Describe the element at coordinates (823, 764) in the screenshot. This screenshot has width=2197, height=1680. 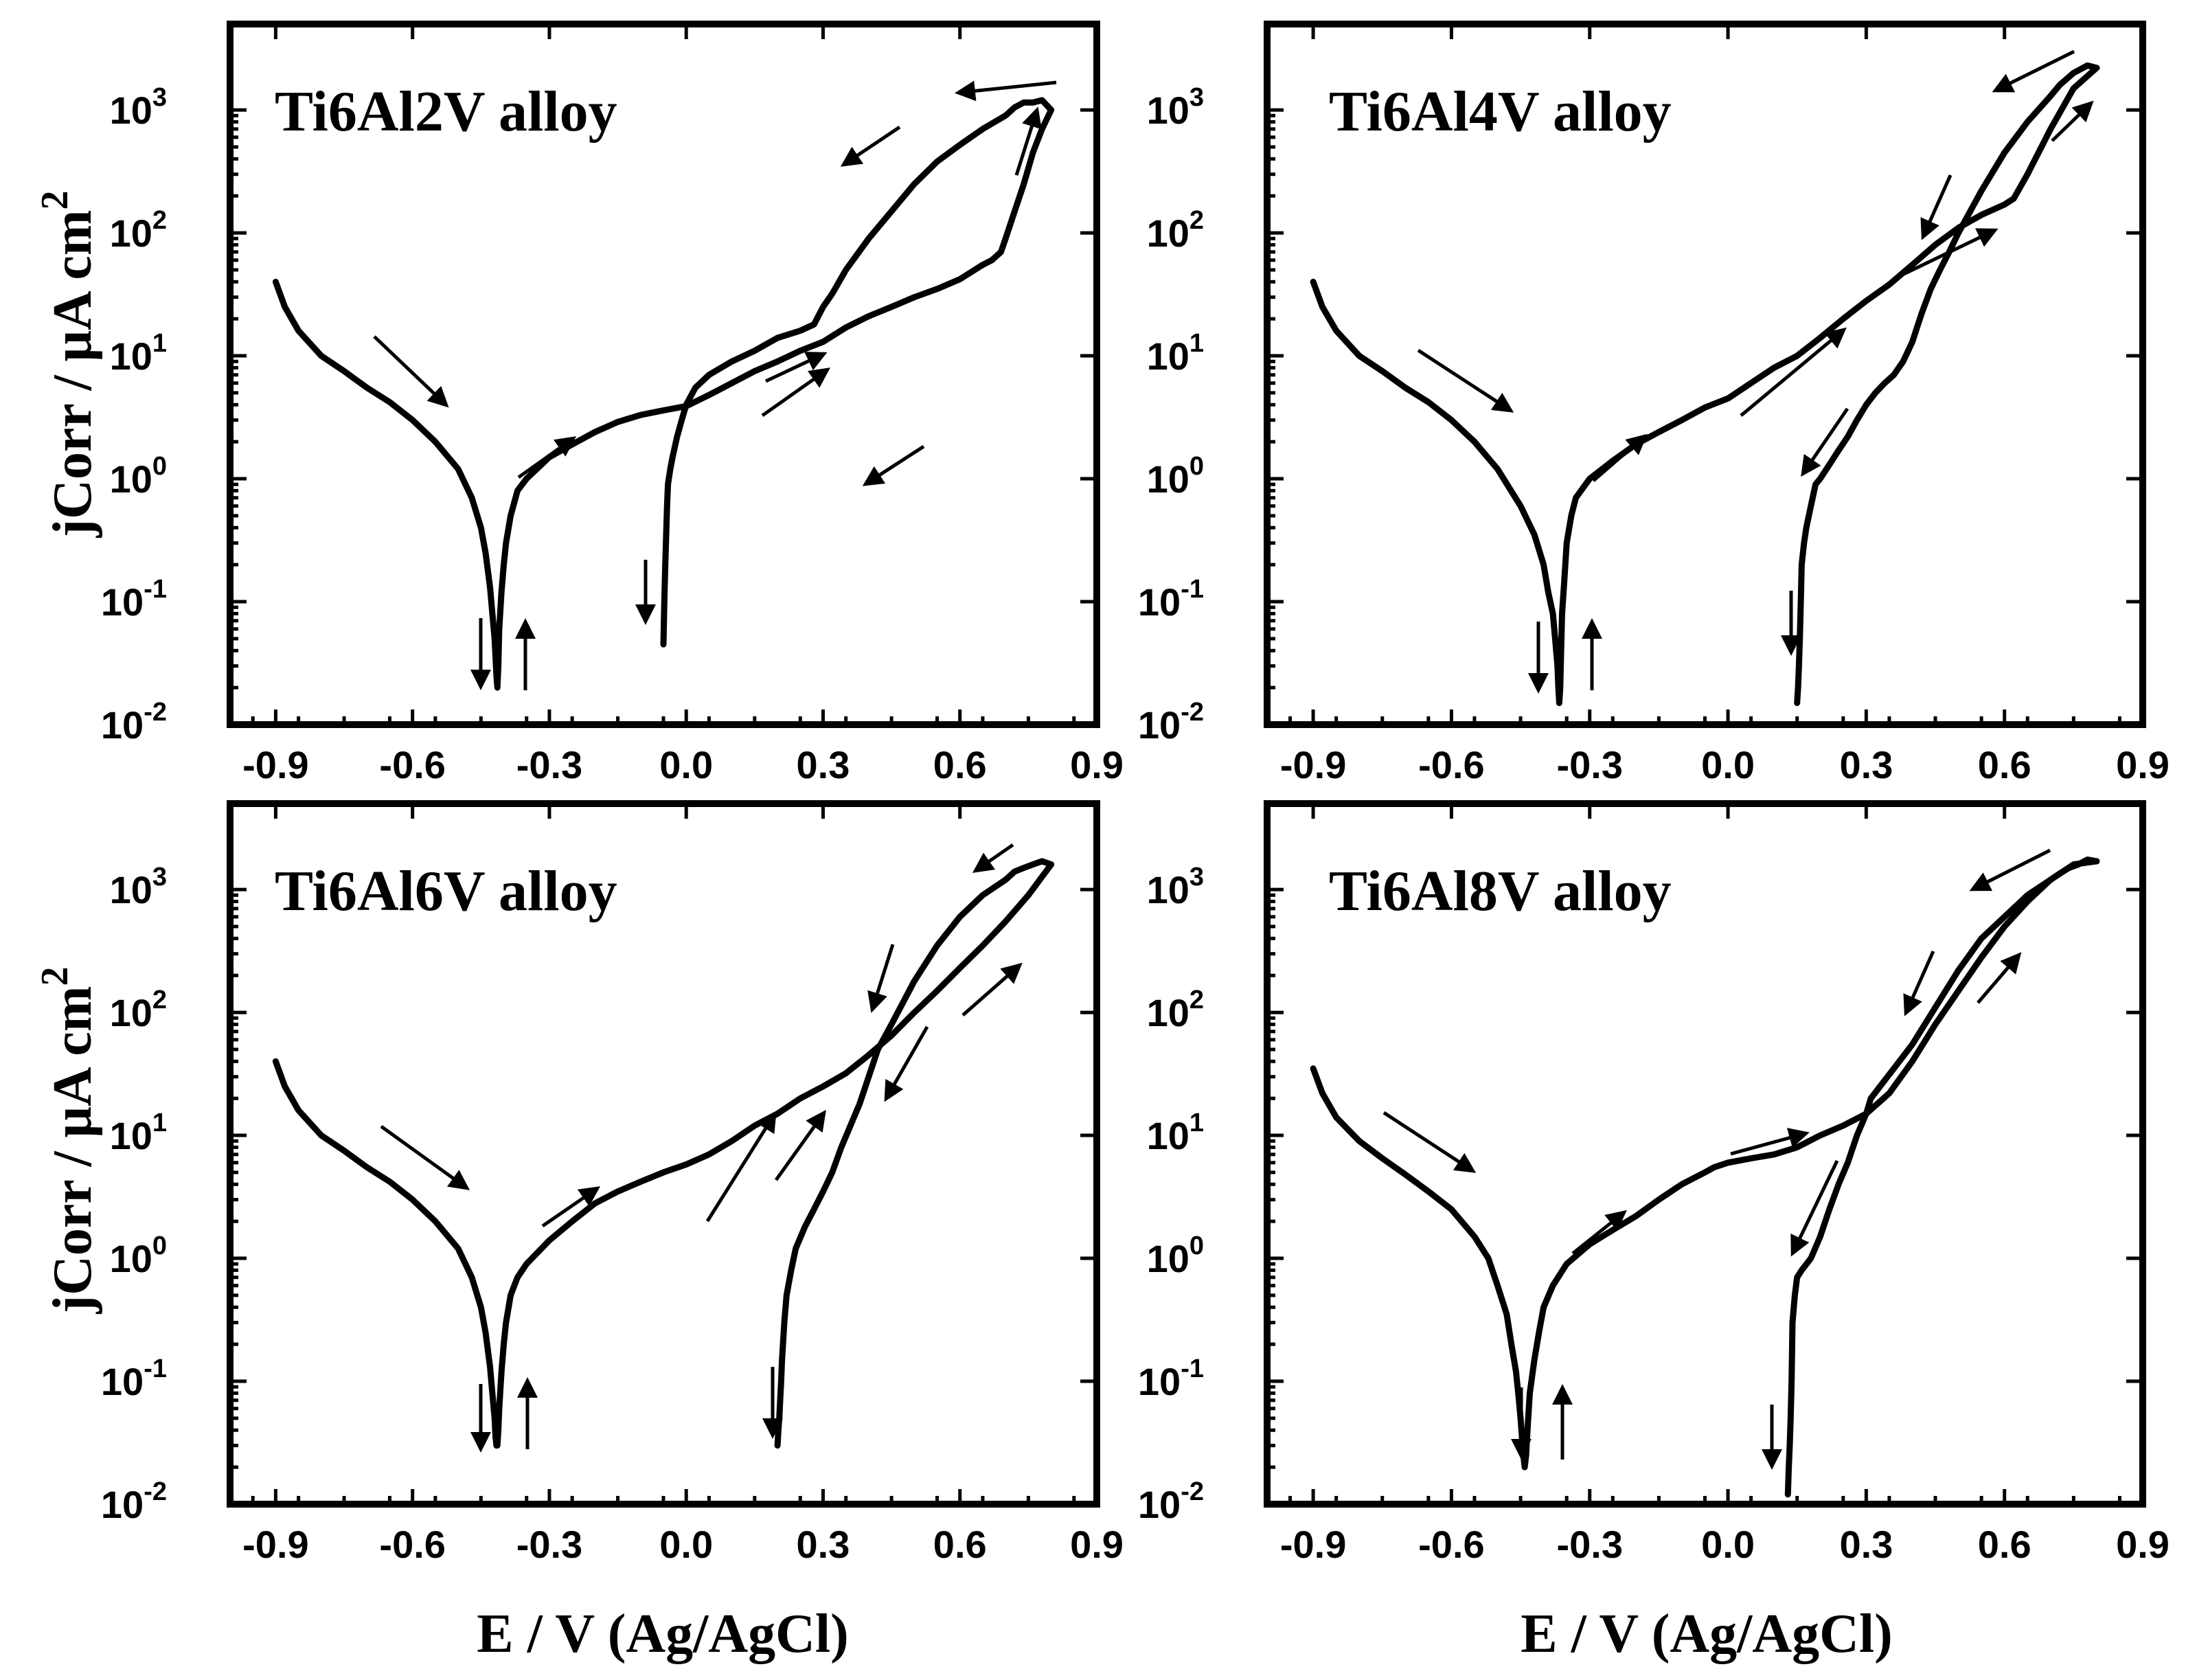
I see `x-tick-label: 0.3` at that location.